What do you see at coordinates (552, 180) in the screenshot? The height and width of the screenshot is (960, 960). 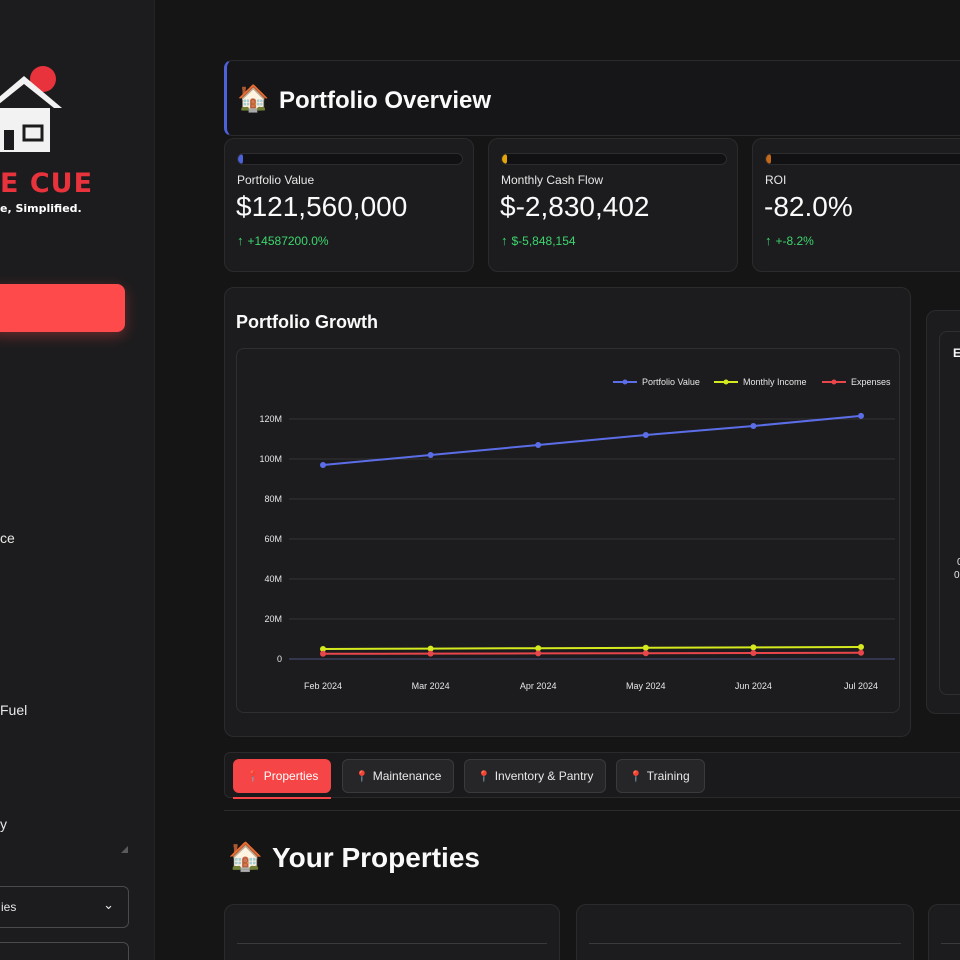 I see `metric-label: Monthly Cash Flow` at bounding box center [552, 180].